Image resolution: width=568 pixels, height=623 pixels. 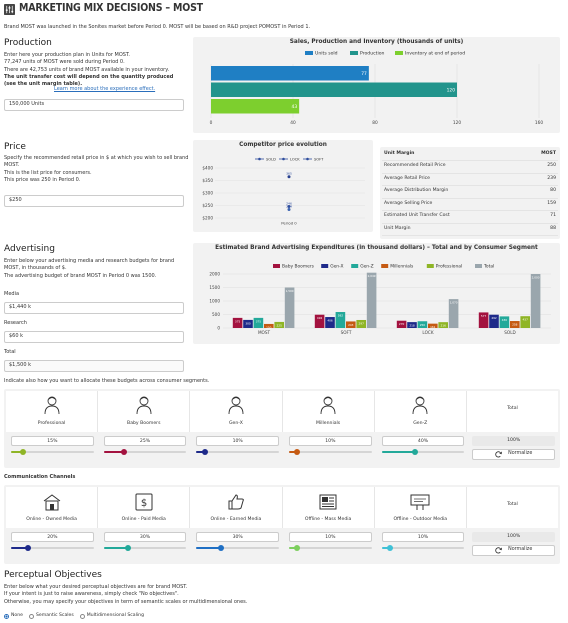 I want to click on channel-percent-input: 20%, so click(x=52, y=537).